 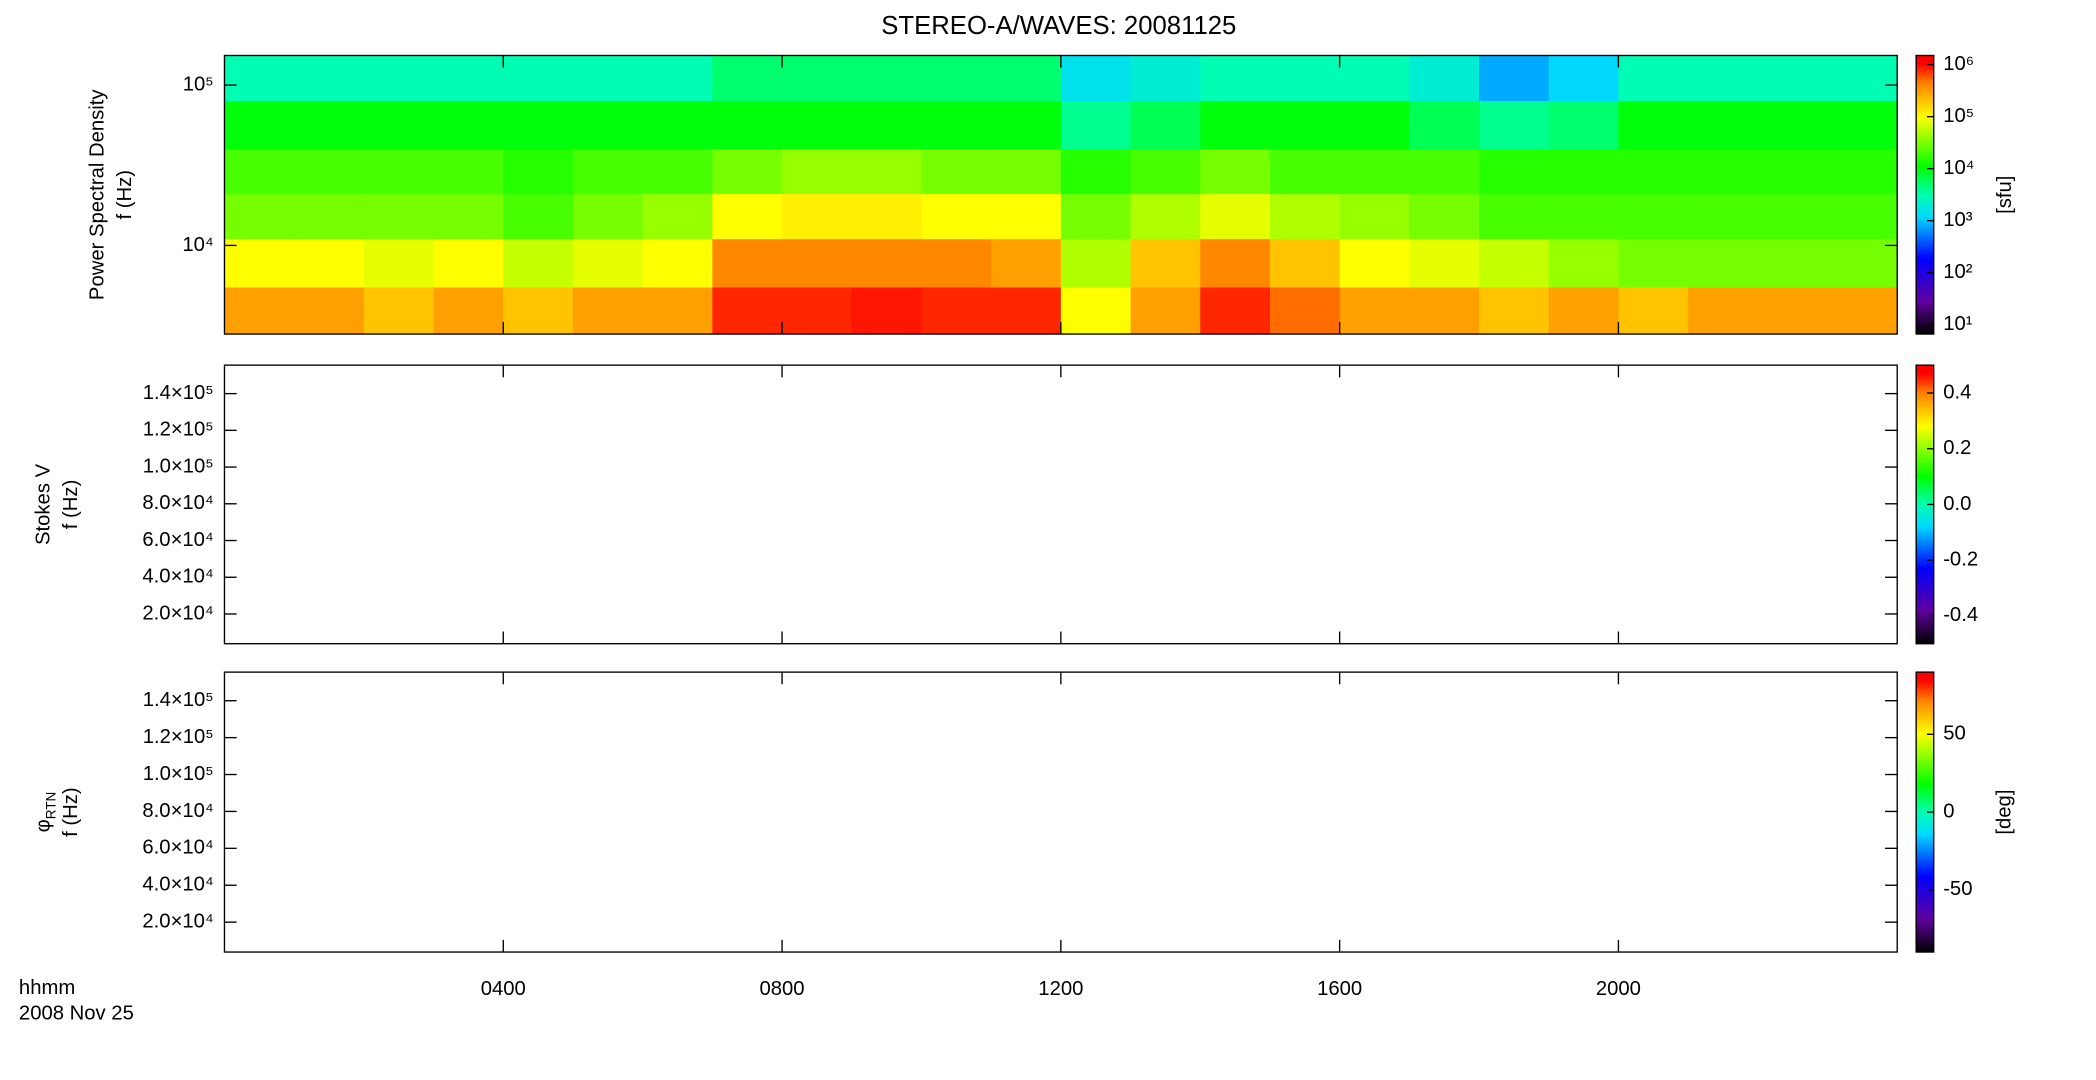 I want to click on colorbar, so click(x=1925, y=194).